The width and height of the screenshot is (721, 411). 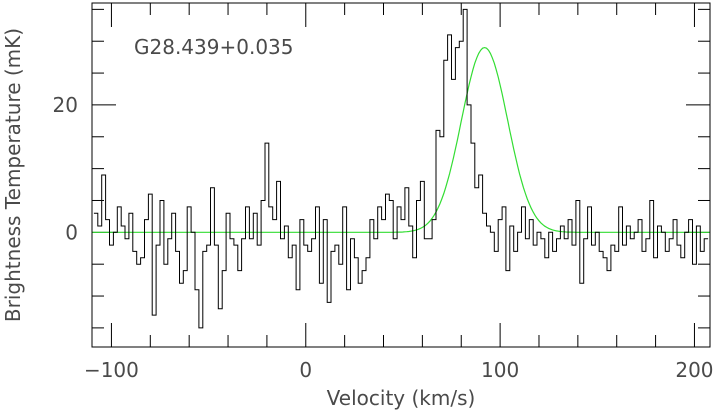 I want to click on x-tick-label: 100, so click(x=500, y=370).